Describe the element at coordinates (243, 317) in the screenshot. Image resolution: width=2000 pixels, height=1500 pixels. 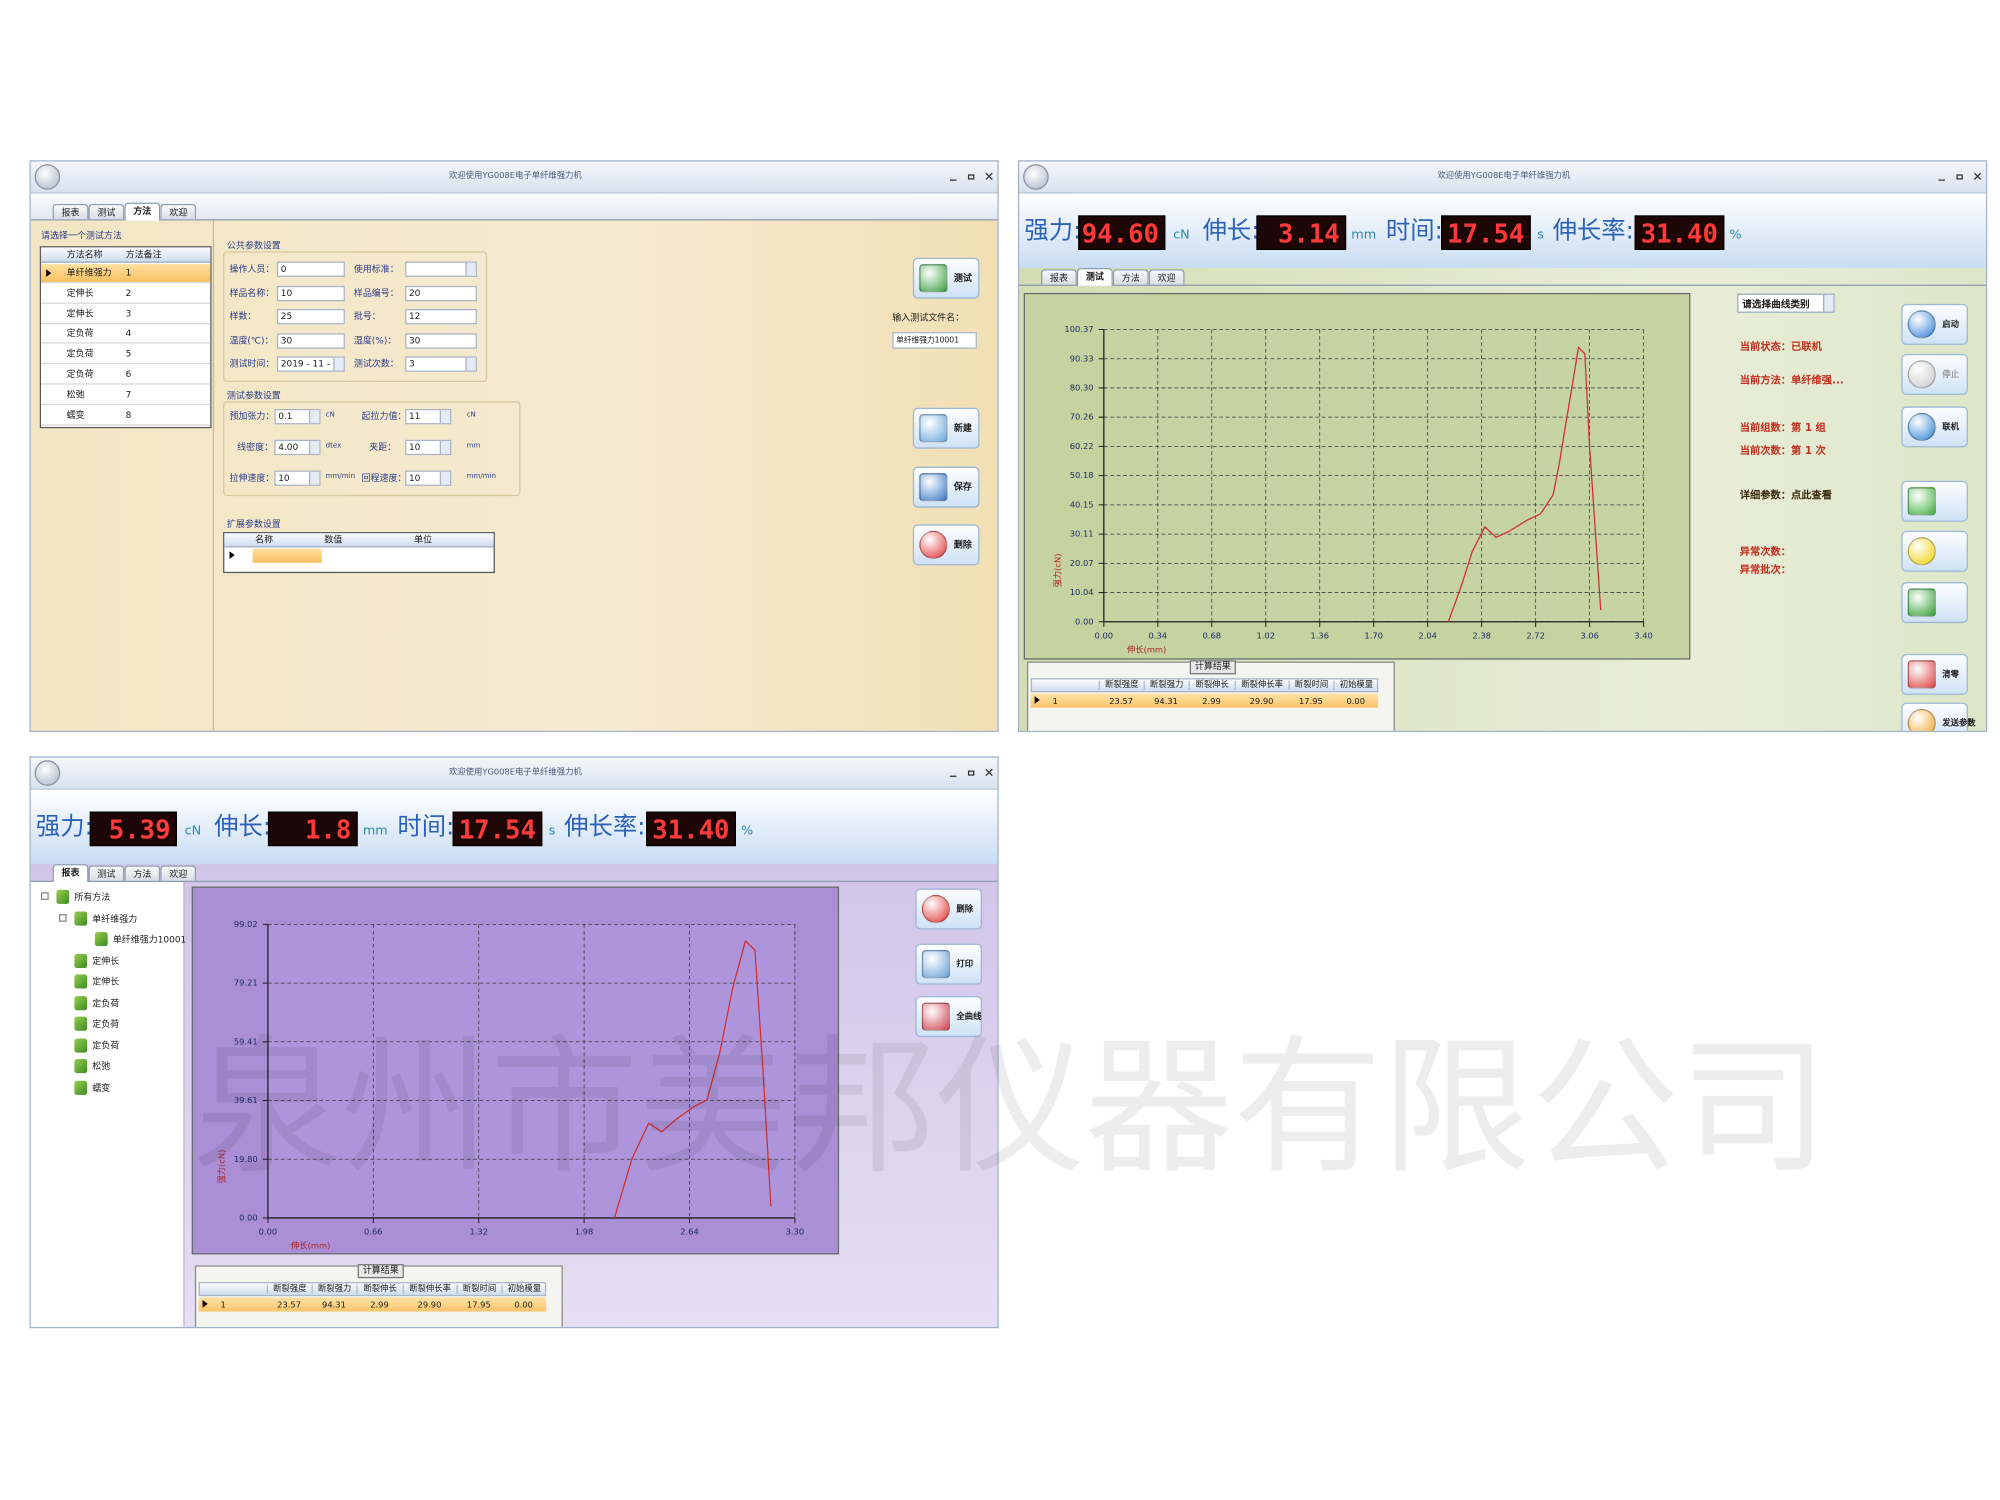
I see `field-label: 样数：` at that location.